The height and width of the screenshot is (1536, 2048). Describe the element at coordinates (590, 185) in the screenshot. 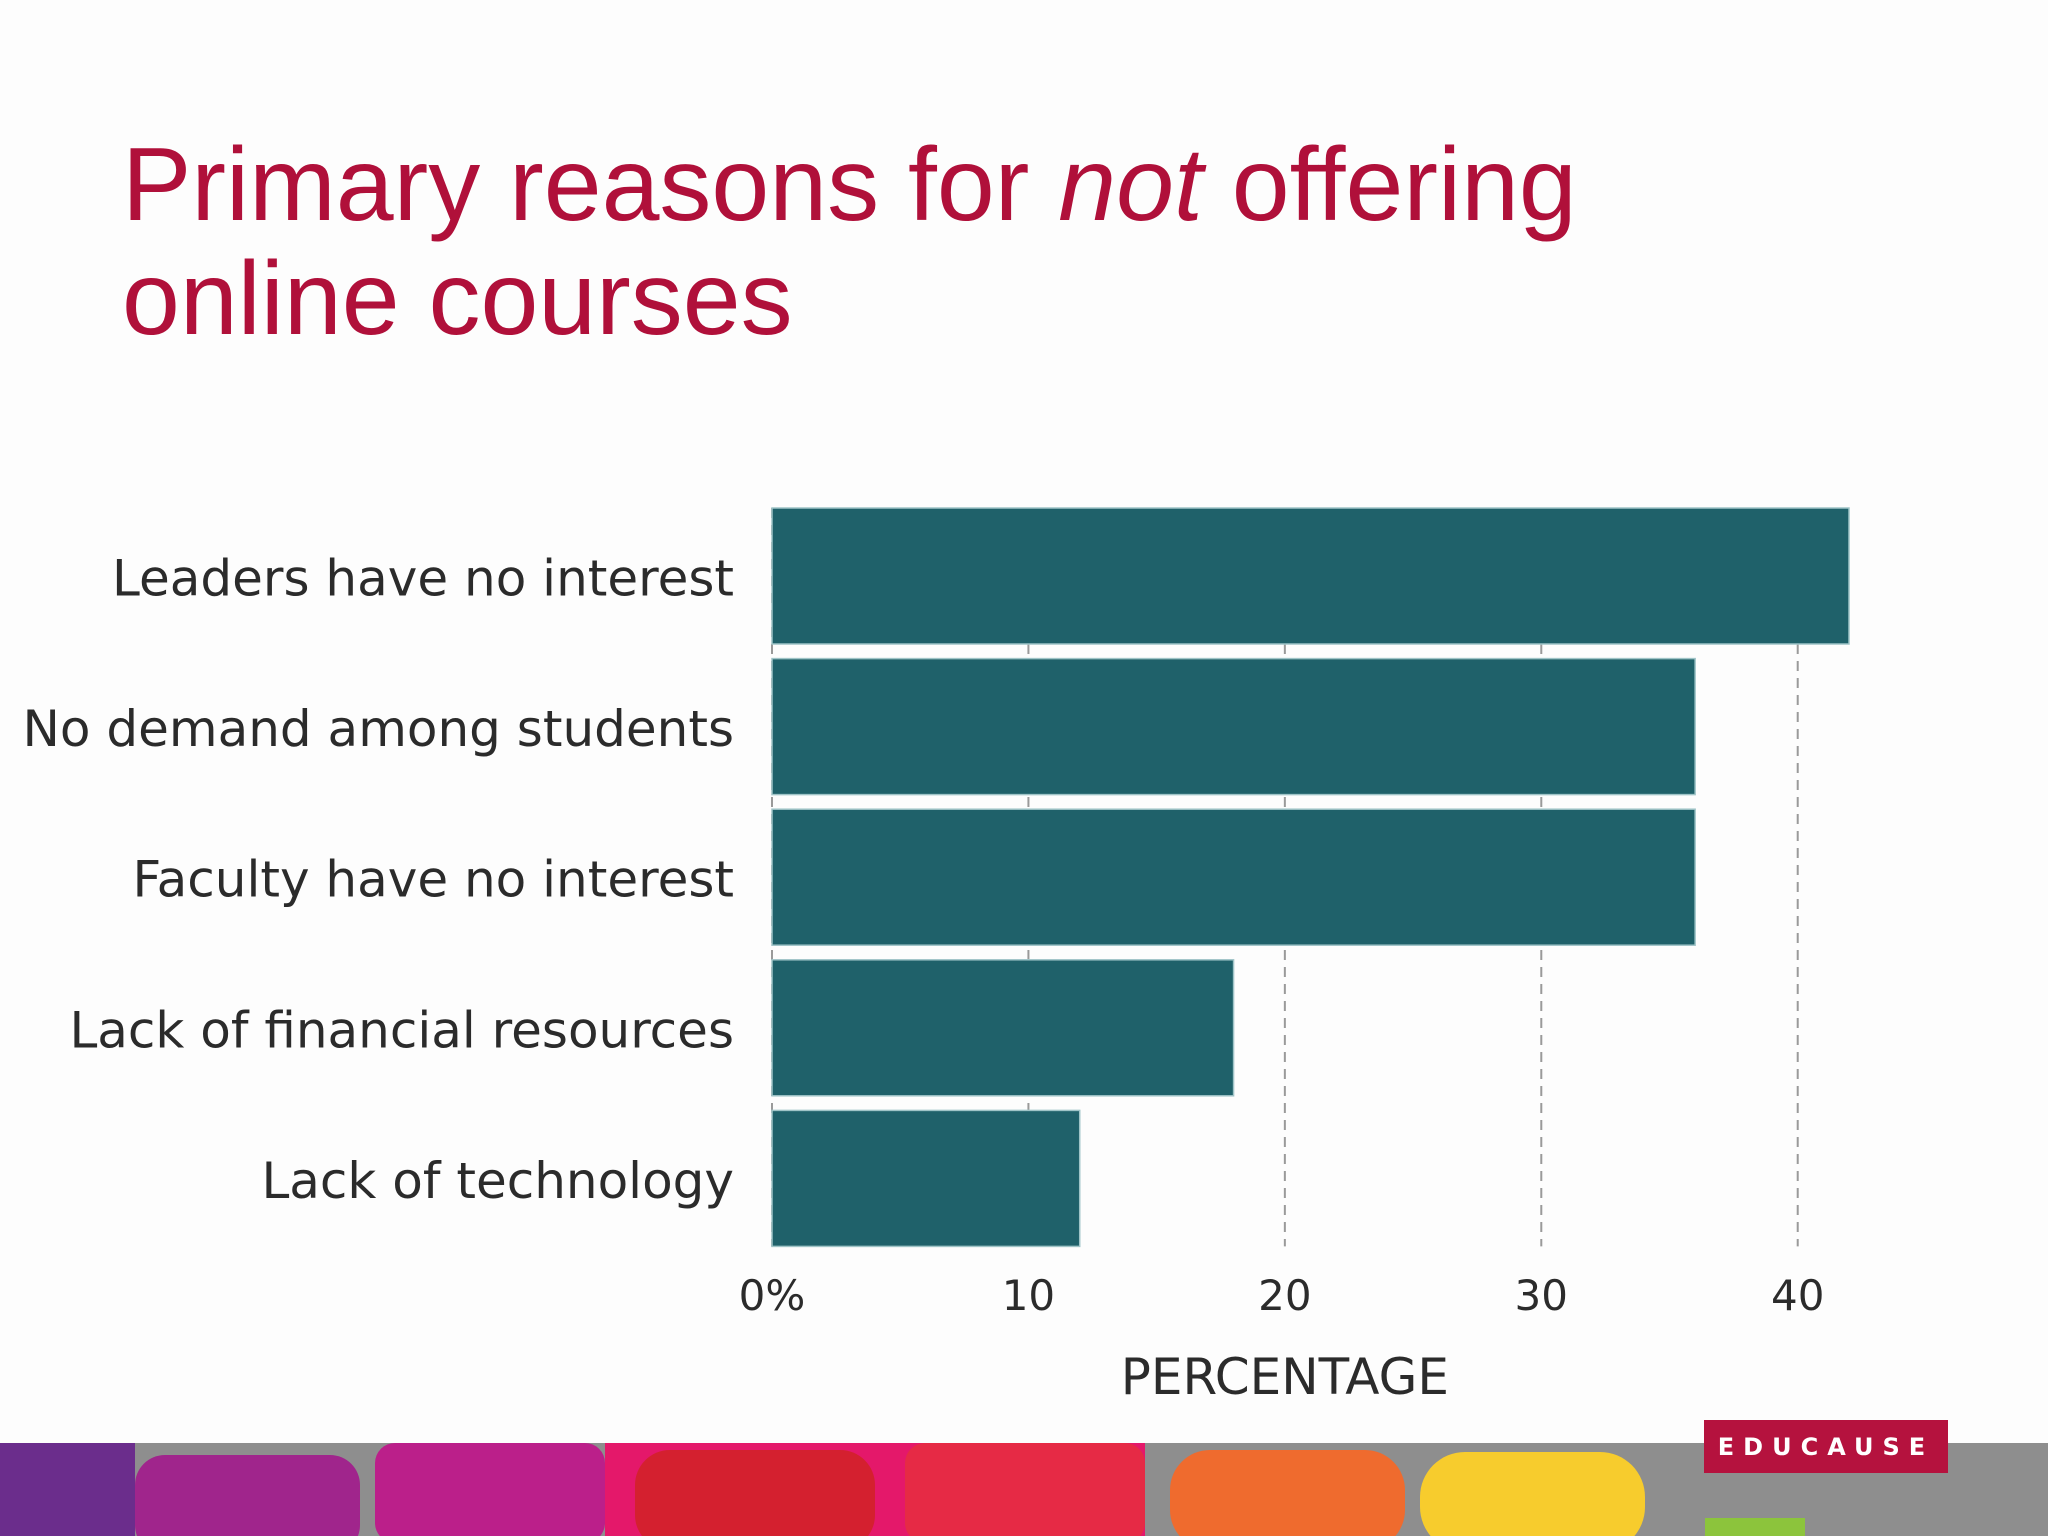

I see `title-text: Primary reasons for` at that location.